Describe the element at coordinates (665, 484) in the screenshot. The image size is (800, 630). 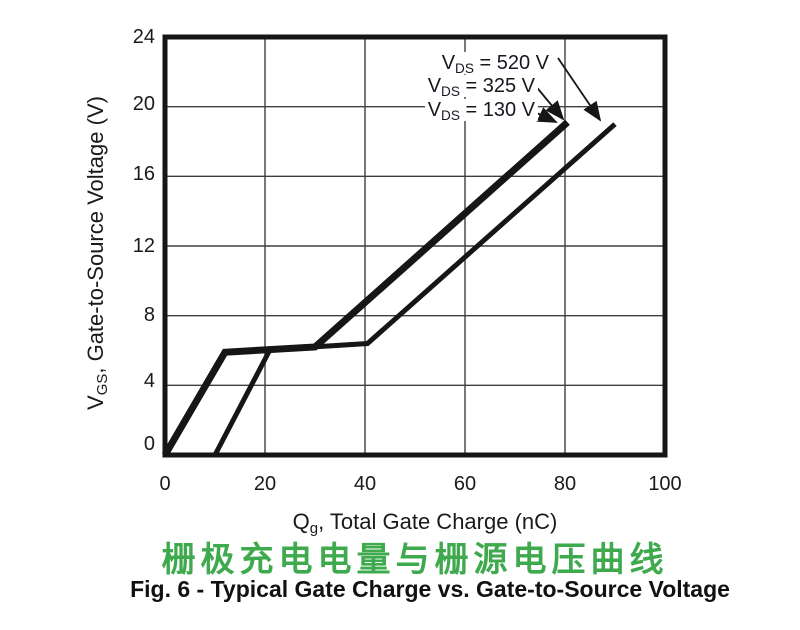
I see `x-tick-label: 100` at that location.